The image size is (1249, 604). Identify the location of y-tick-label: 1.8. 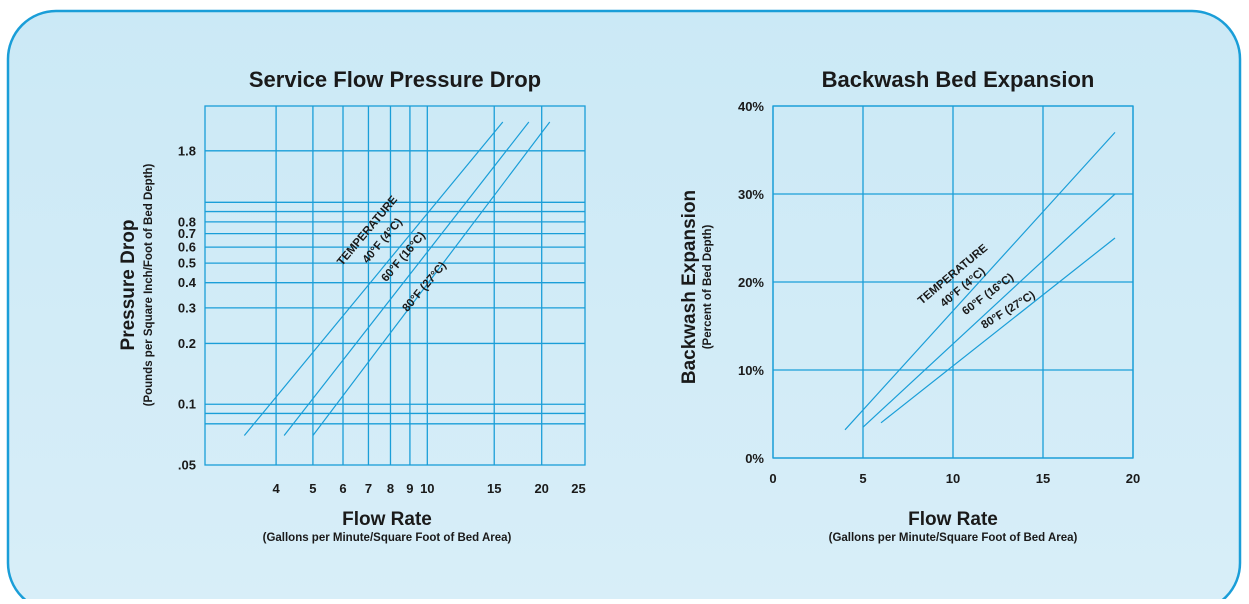
(187, 150).